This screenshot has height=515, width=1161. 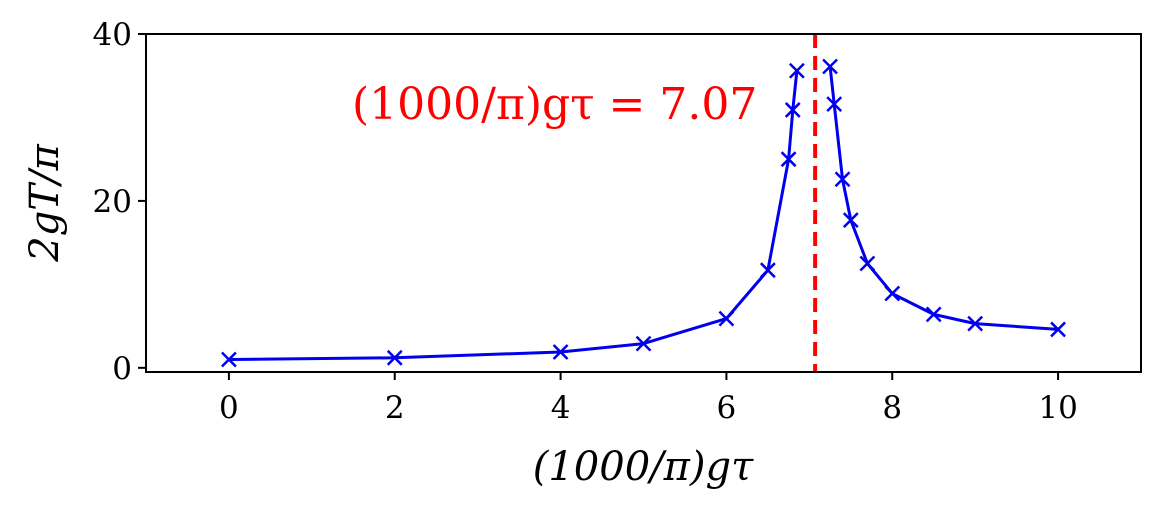 What do you see at coordinates (554, 104) in the screenshot?
I see `annotation-text: (1000/π)gτ = 7.07` at bounding box center [554, 104].